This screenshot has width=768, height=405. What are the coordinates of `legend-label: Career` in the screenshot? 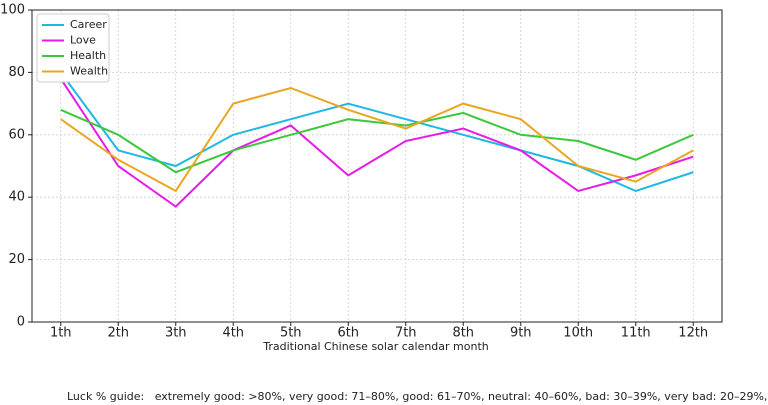 It's located at (88, 24).